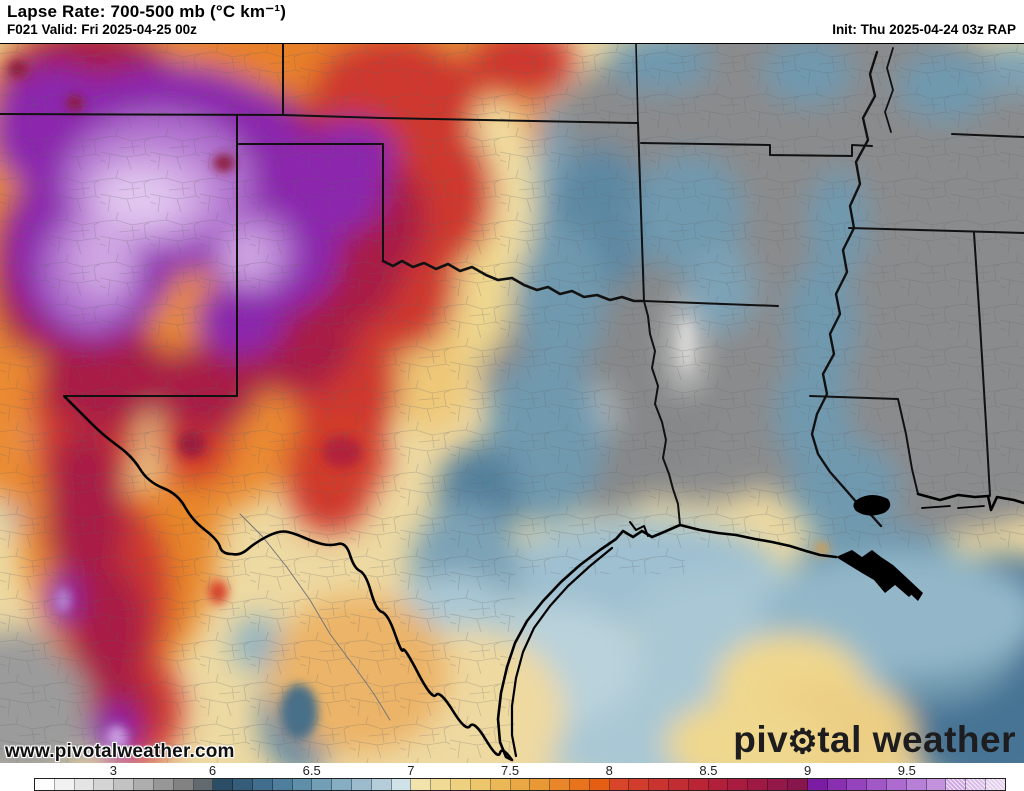 The image size is (1024, 791). What do you see at coordinates (803, 741) in the screenshot?
I see `gear-icon: ⚙` at bounding box center [803, 741].